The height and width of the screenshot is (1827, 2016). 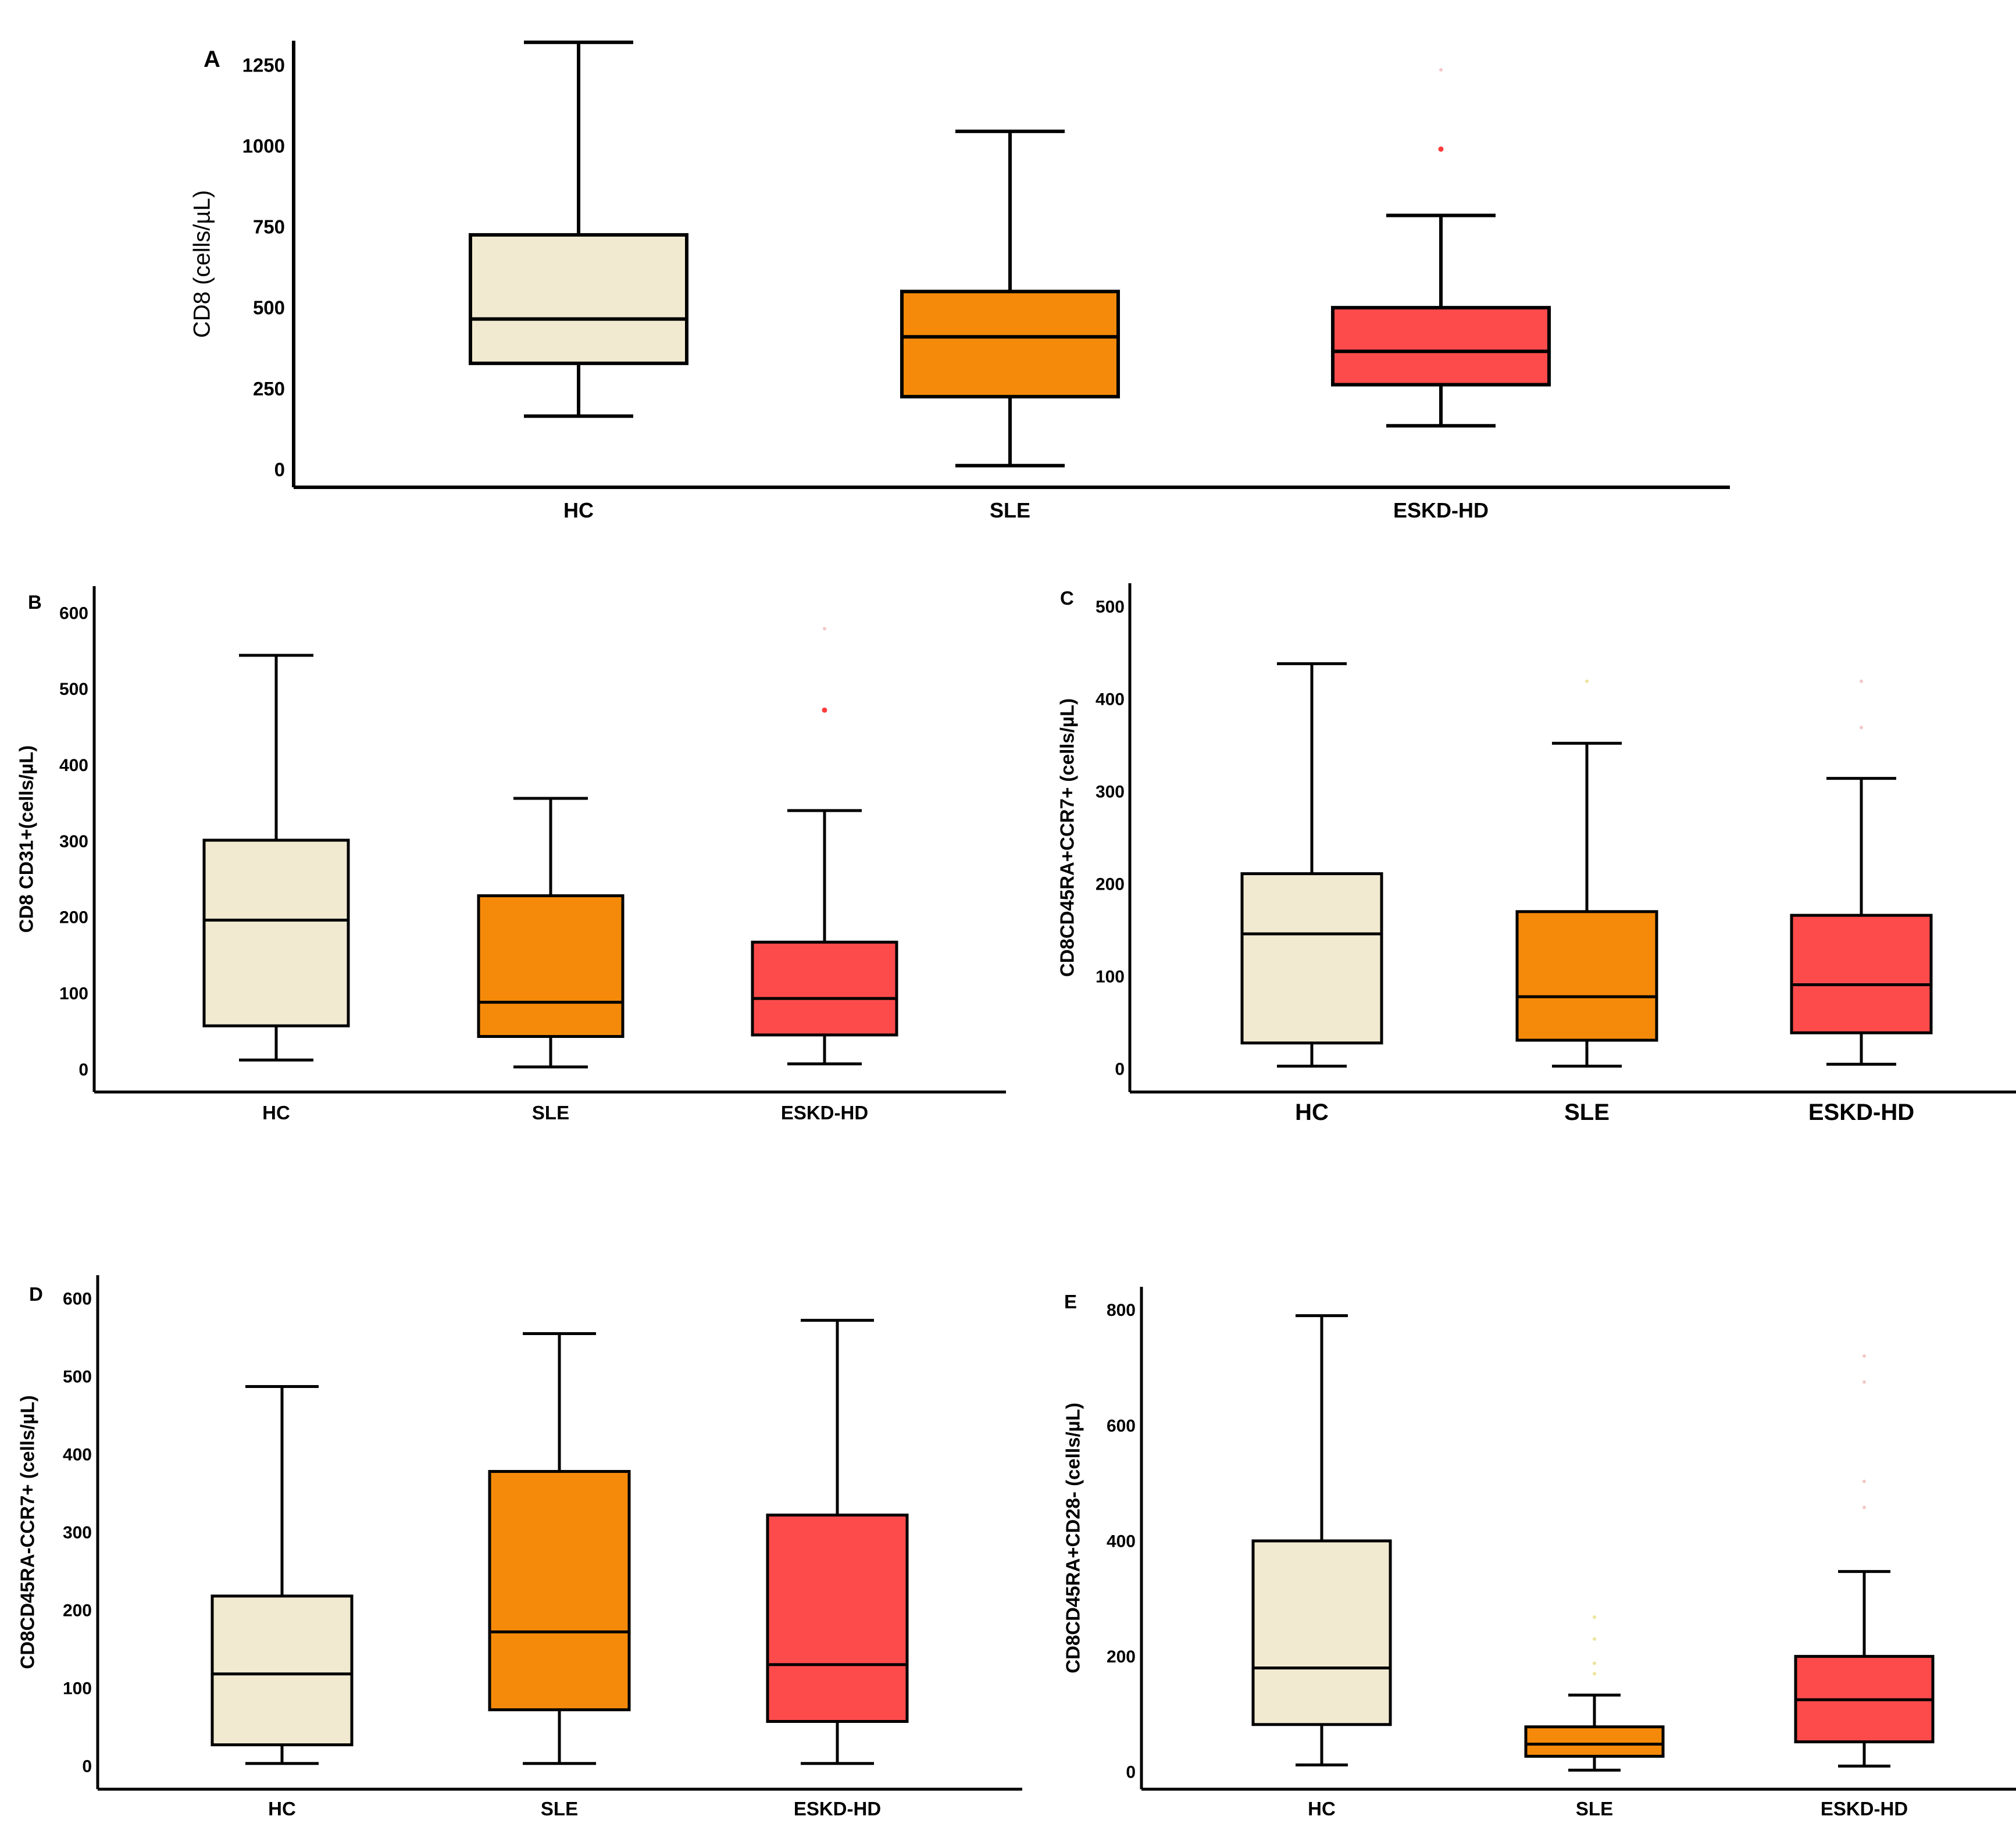 What do you see at coordinates (1070, 1301) in the screenshot?
I see `panel-label: E` at bounding box center [1070, 1301].